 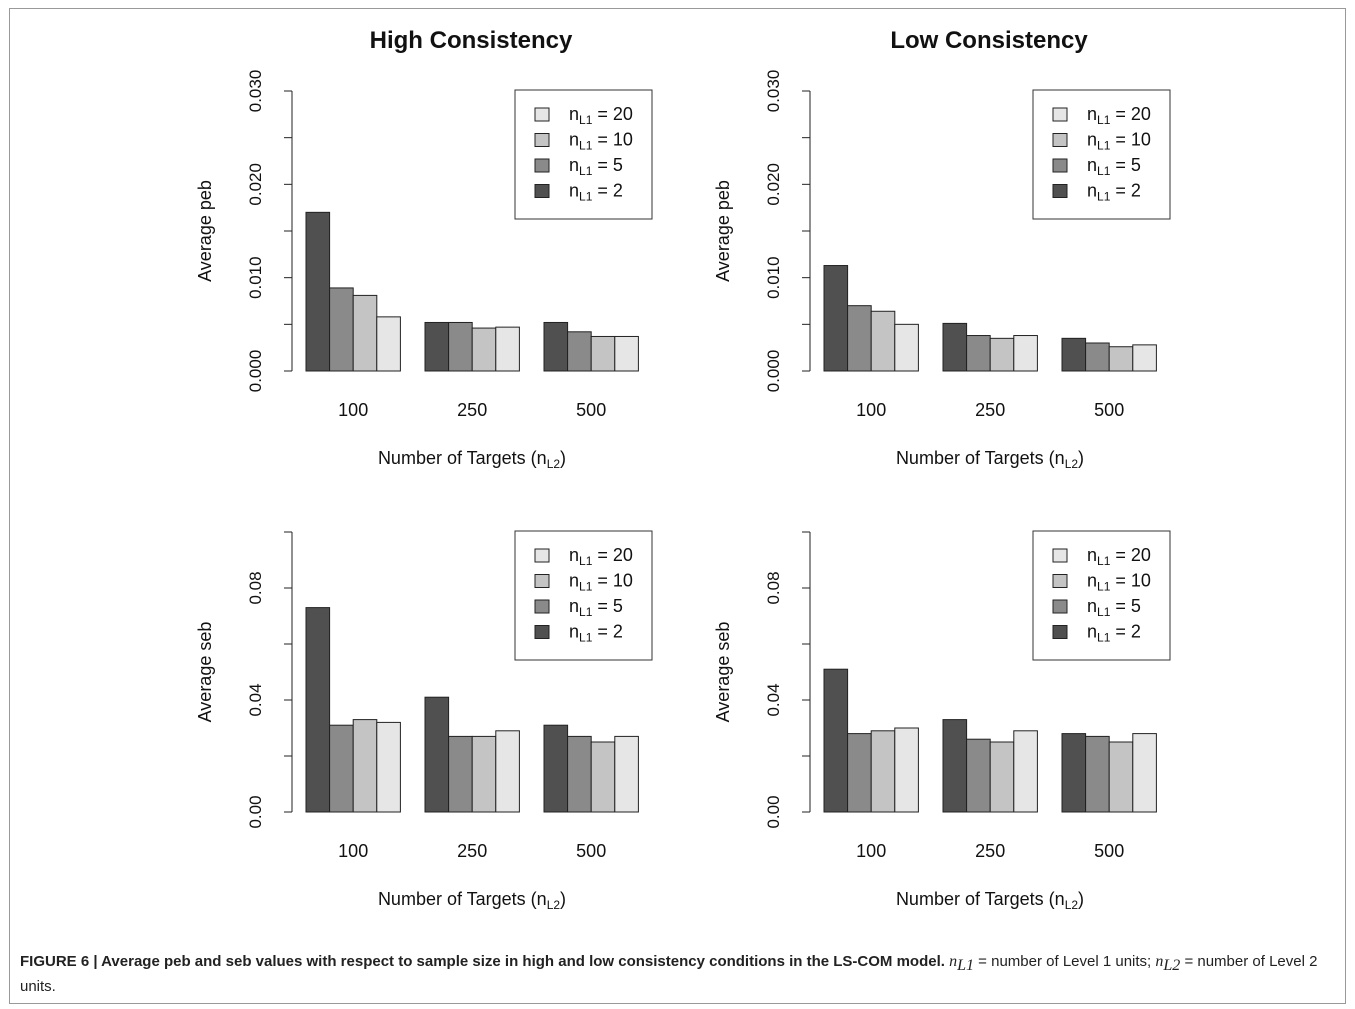 I want to click on x-axis-label: Number of Targets (nL2), so click(x=472, y=459).